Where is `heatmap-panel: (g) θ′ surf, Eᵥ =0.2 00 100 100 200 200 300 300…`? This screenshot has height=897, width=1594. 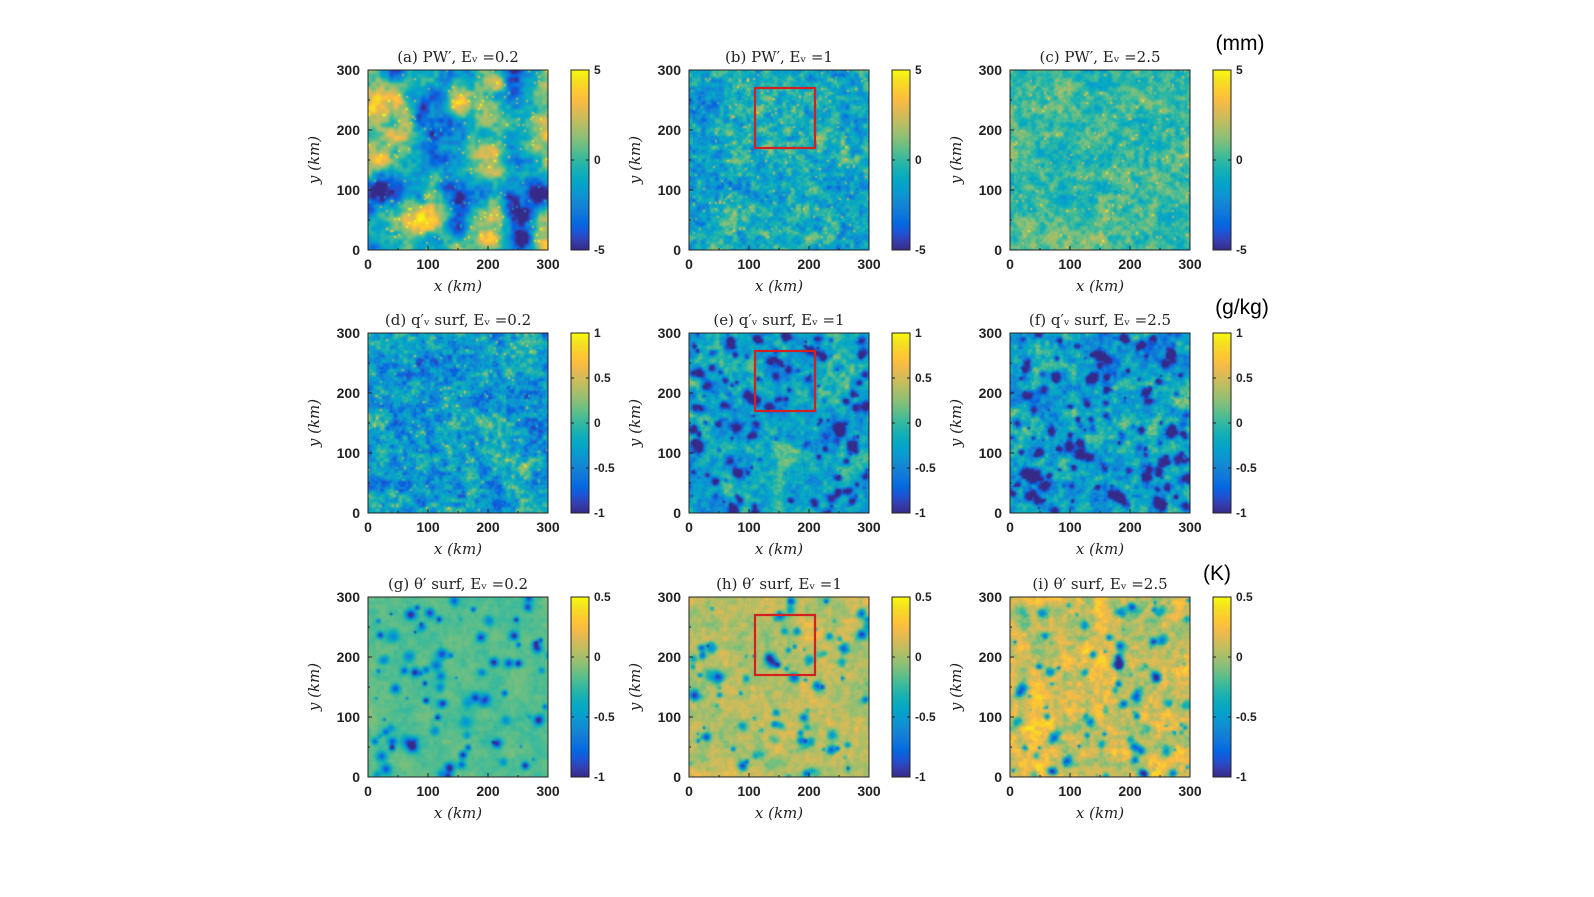
heatmap-panel: (g) θ′ surf, Eᵥ =0.2 00 100 100 200 200 300 300… is located at coordinates (432, 698).